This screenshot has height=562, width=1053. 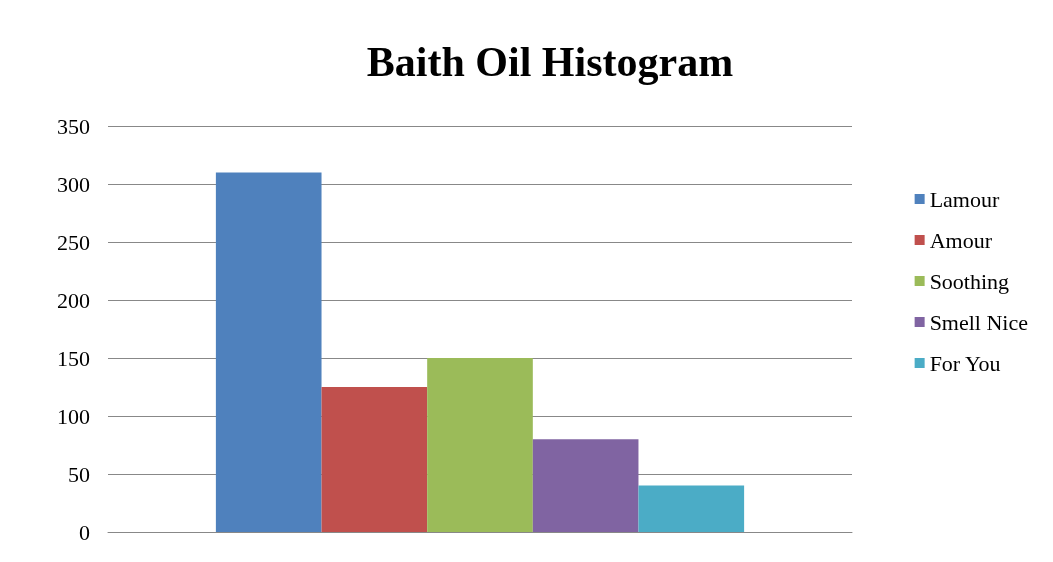 What do you see at coordinates (73, 416) in the screenshot?
I see `y-tick-label: 100` at bounding box center [73, 416].